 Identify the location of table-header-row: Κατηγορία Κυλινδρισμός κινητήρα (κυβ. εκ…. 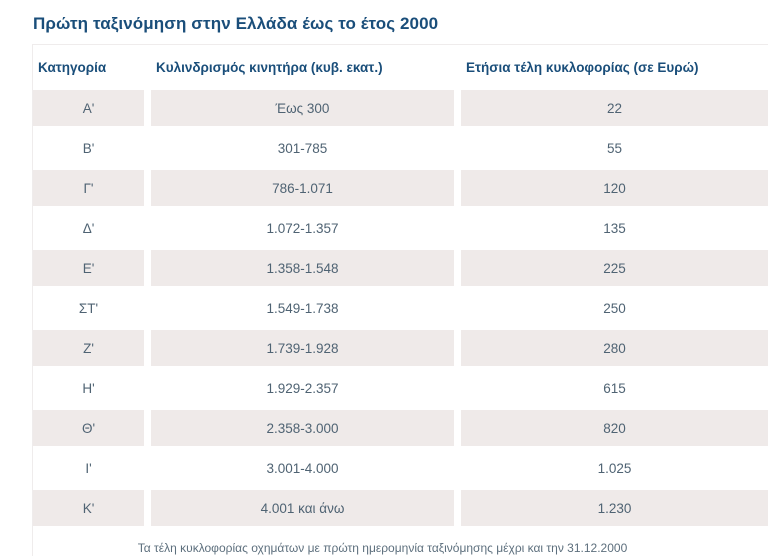
(400, 67).